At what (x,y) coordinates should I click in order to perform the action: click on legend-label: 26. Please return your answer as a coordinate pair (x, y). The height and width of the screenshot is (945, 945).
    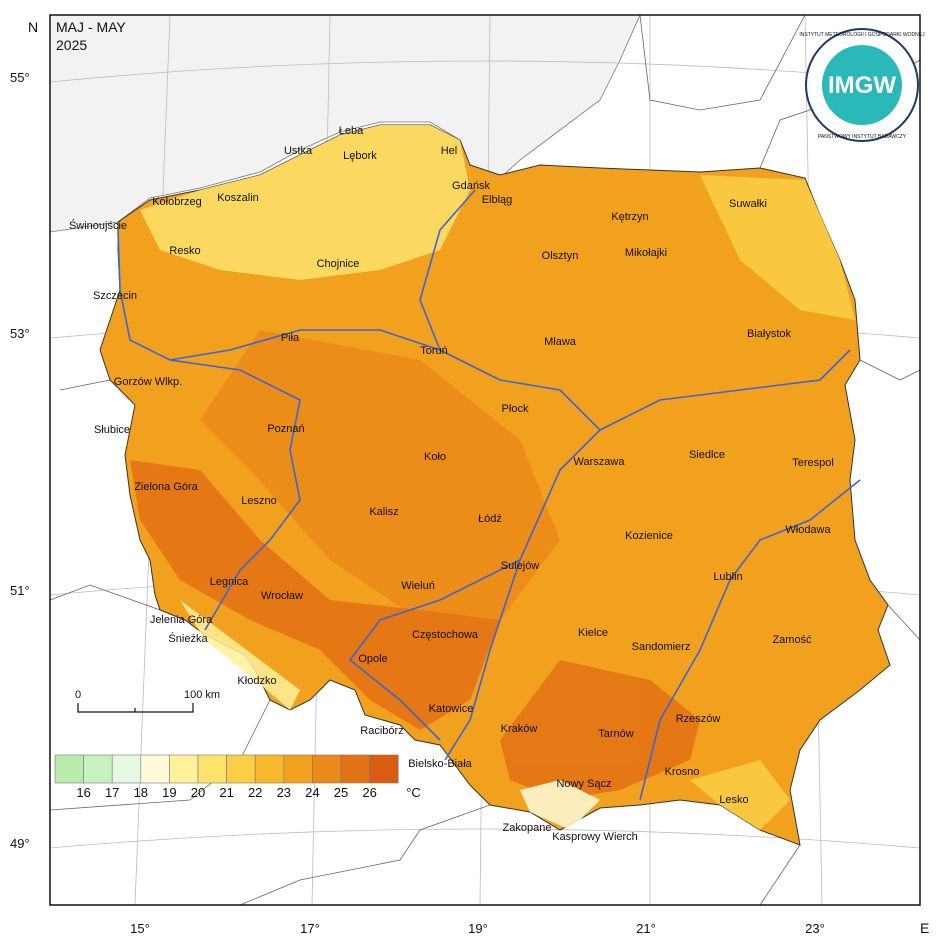
    Looking at the image, I should click on (369, 792).